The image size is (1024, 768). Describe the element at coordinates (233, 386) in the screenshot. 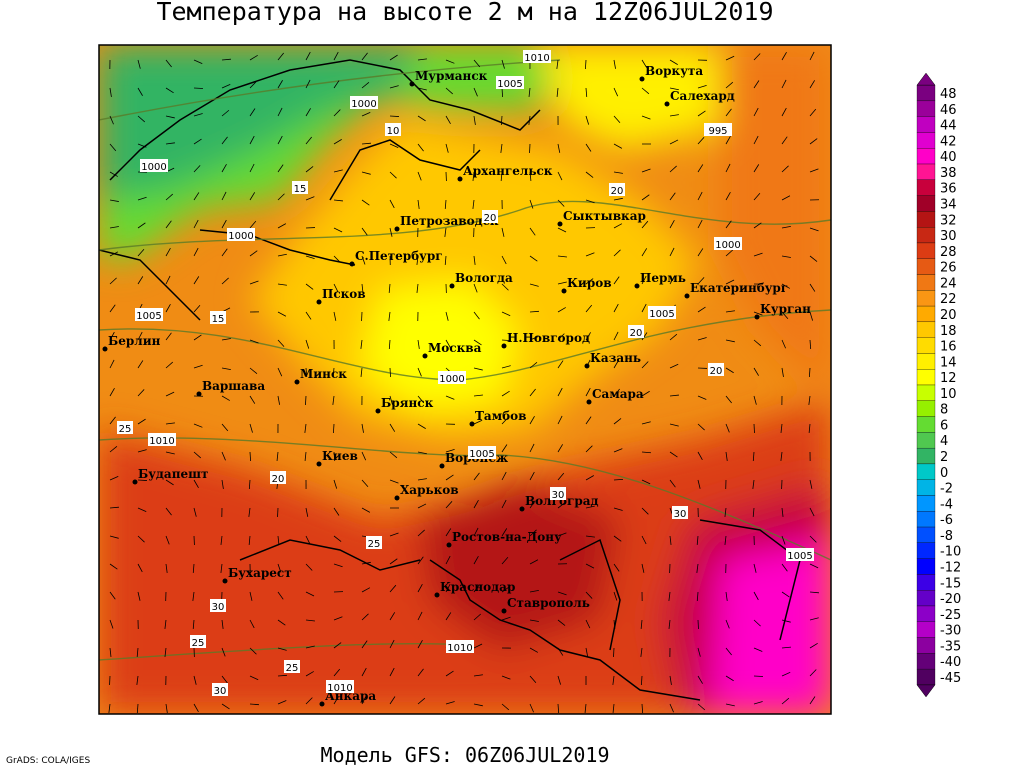

I see `city-label: Варшава` at that location.